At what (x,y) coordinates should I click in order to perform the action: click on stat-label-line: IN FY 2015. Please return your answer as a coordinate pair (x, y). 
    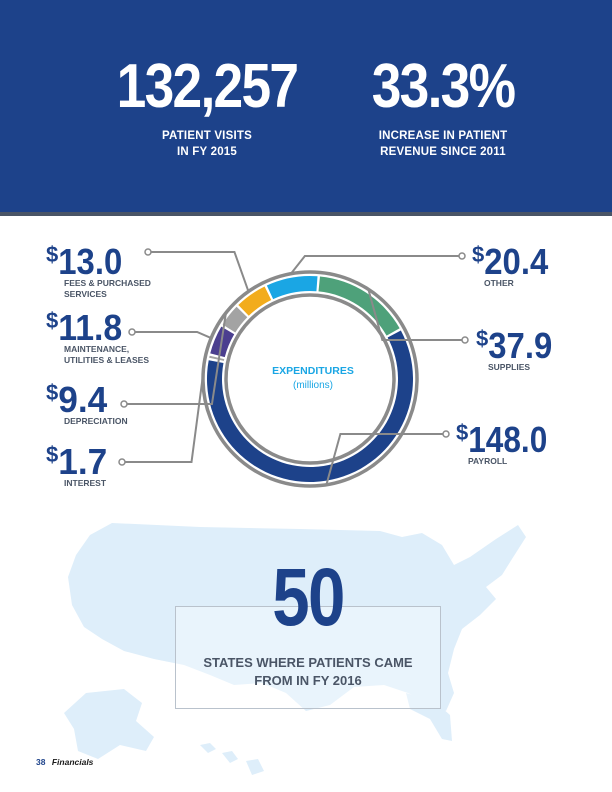
    Looking at the image, I should click on (207, 152).